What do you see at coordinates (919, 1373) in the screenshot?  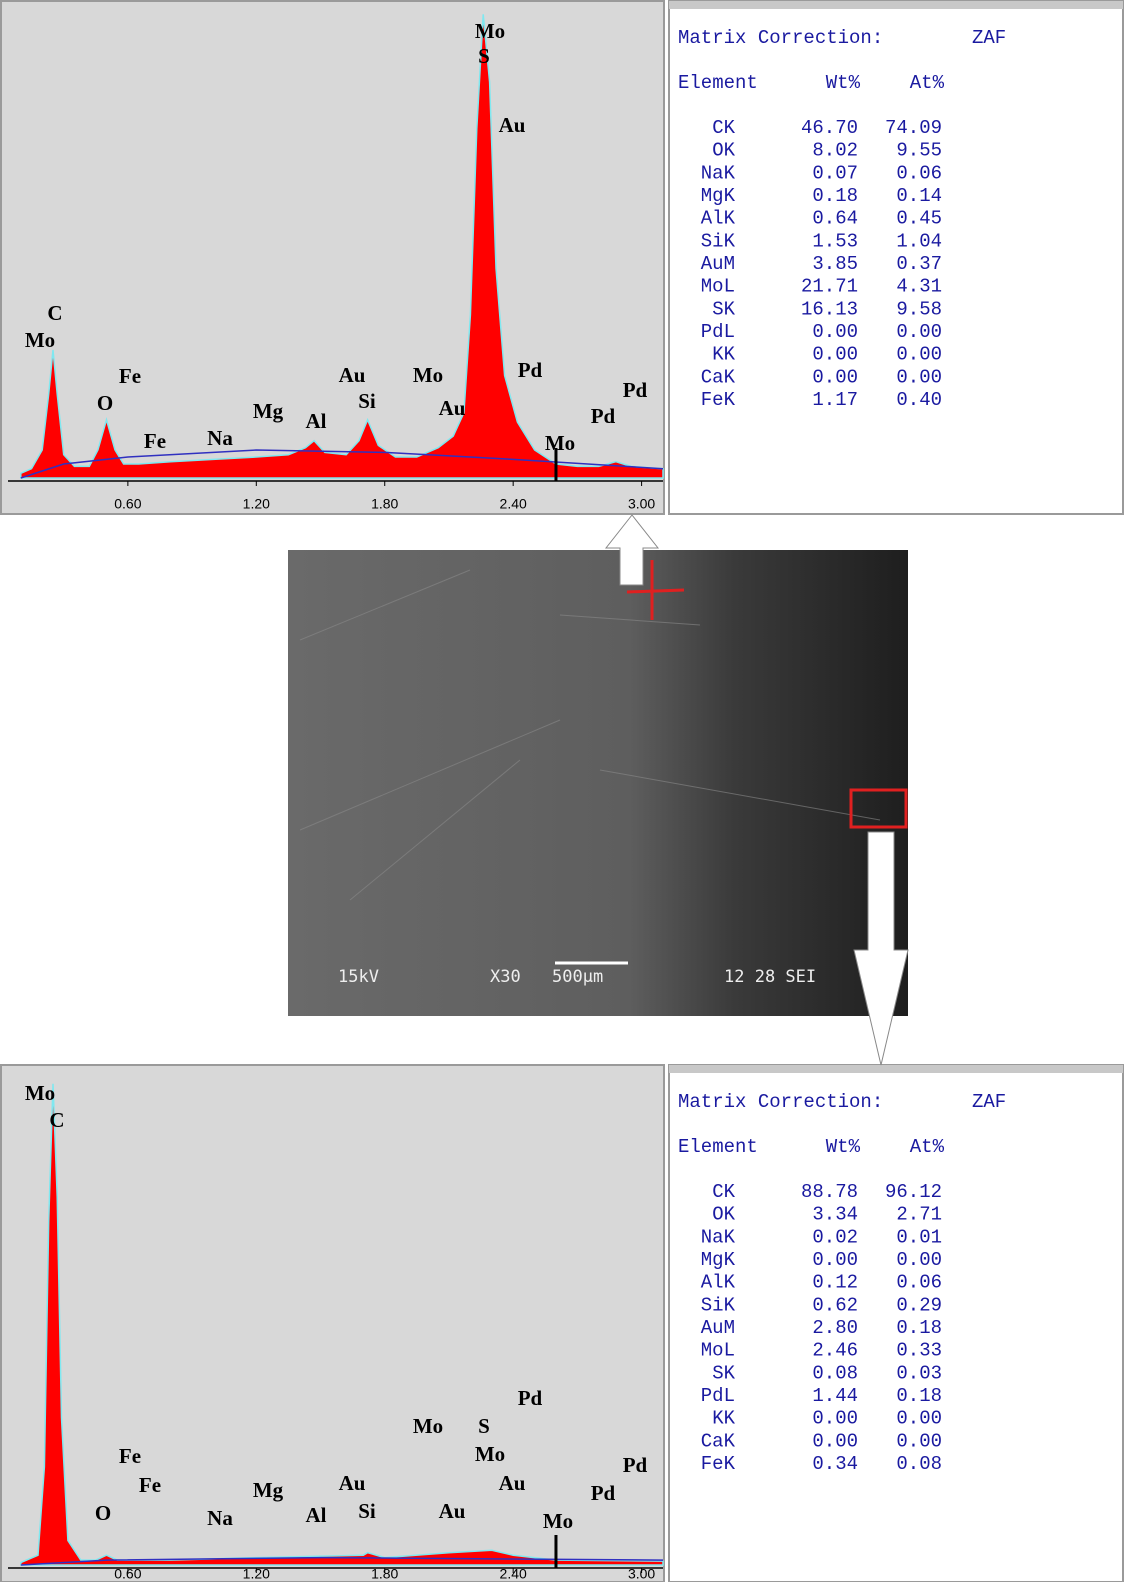 I see `table-cell: 0.03` at bounding box center [919, 1373].